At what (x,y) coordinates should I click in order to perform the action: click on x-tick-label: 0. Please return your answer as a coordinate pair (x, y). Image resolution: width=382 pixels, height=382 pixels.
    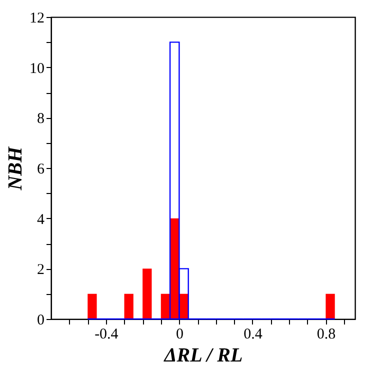
    Looking at the image, I should click on (180, 334).